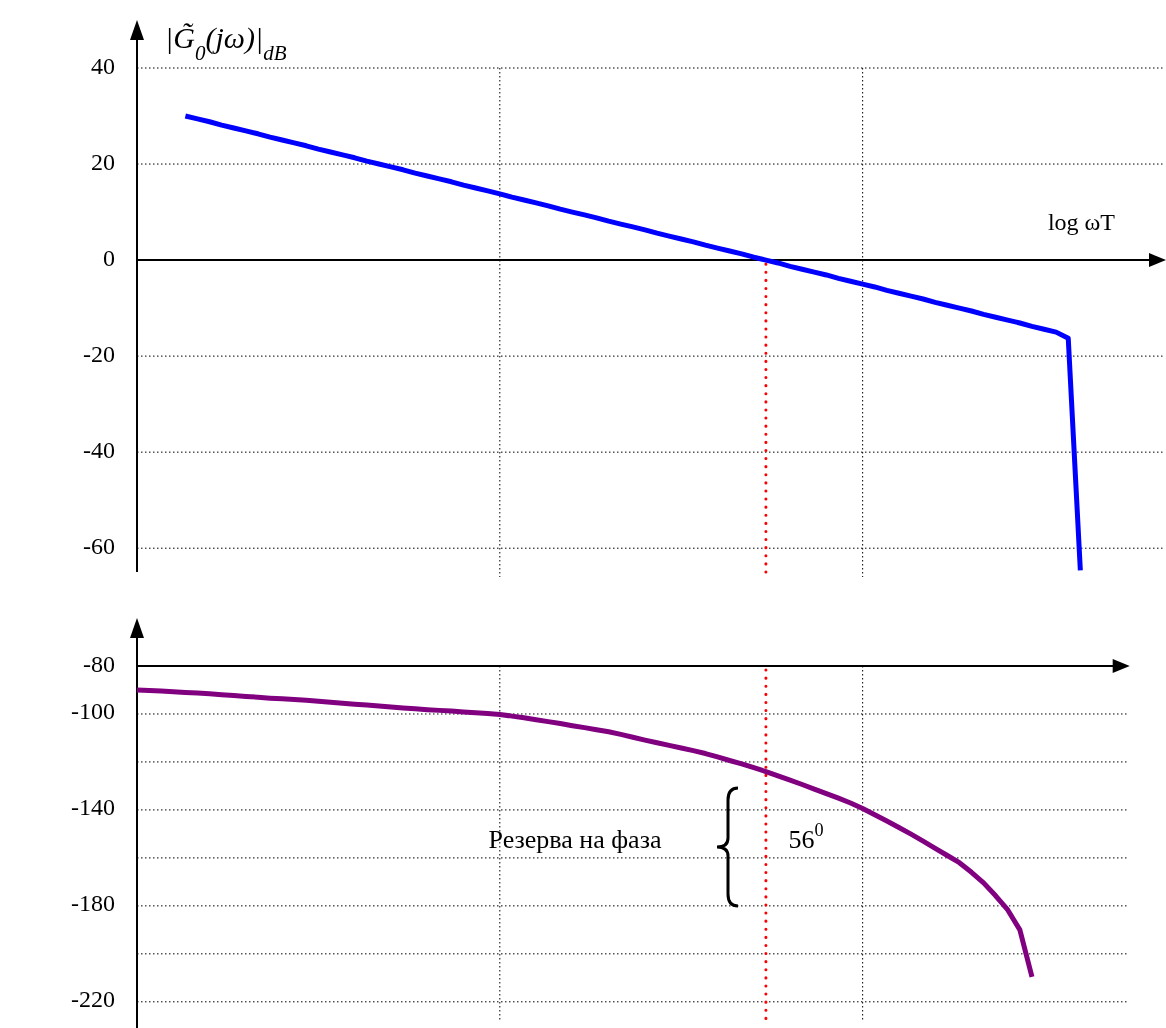 Image resolution: width=1166 pixels, height=1028 pixels. Describe the element at coordinates (93, 903) in the screenshot. I see `y-tick-label: -180` at that location.